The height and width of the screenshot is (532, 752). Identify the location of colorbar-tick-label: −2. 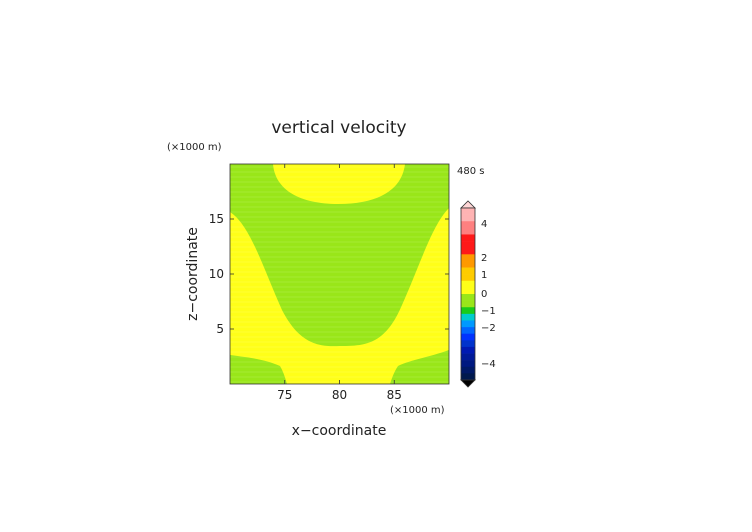
(488, 328).